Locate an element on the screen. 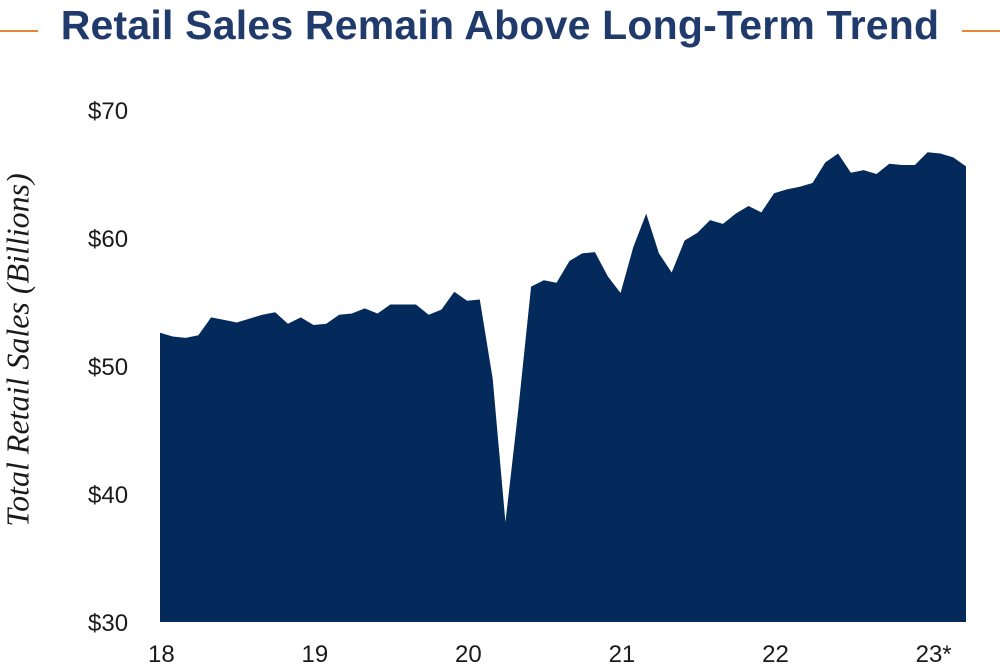 The width and height of the screenshot is (1000, 670). x-tick-label: 21 is located at coordinates (622, 654).